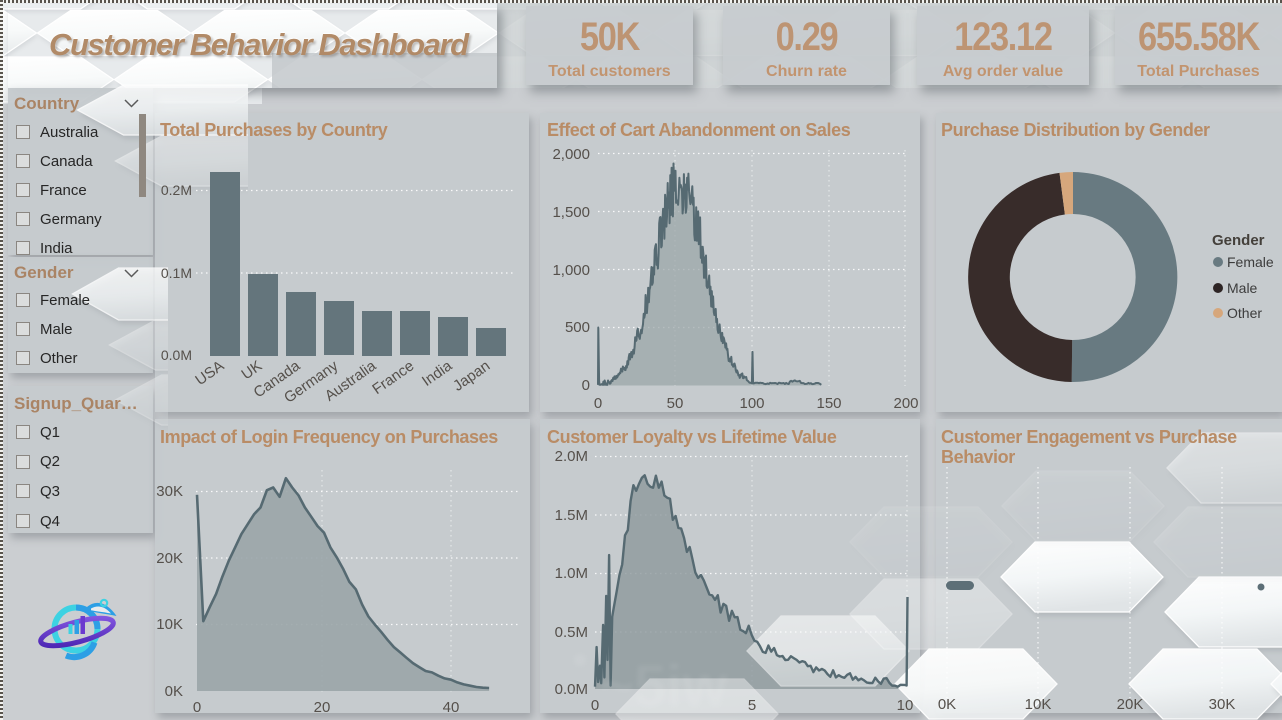  I want to click on svg-text: 2.0M, so click(571, 456).